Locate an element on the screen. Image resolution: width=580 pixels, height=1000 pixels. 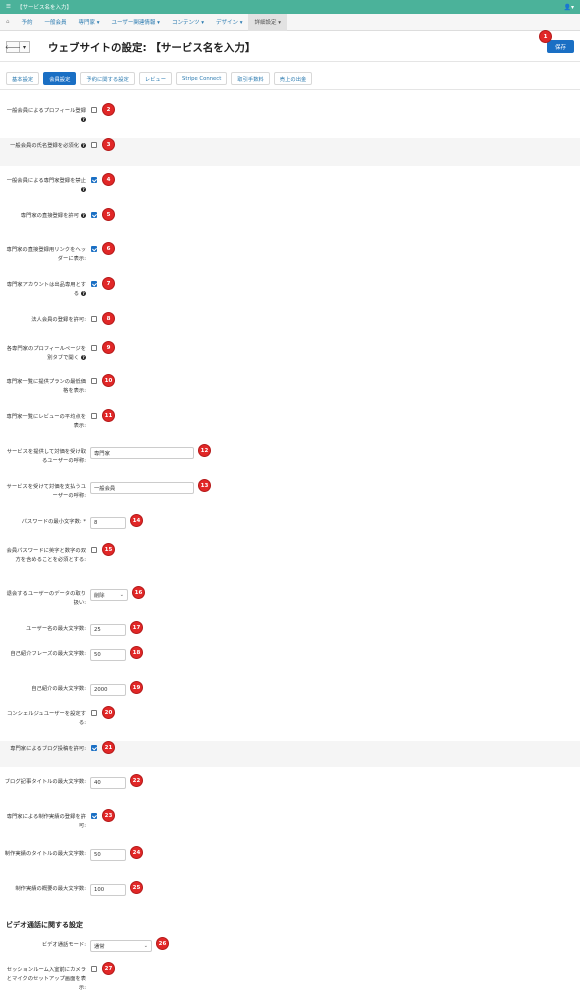
form-row: 一般会員の氏名登録を必須化? 3 is located at coordinates (290, 152).